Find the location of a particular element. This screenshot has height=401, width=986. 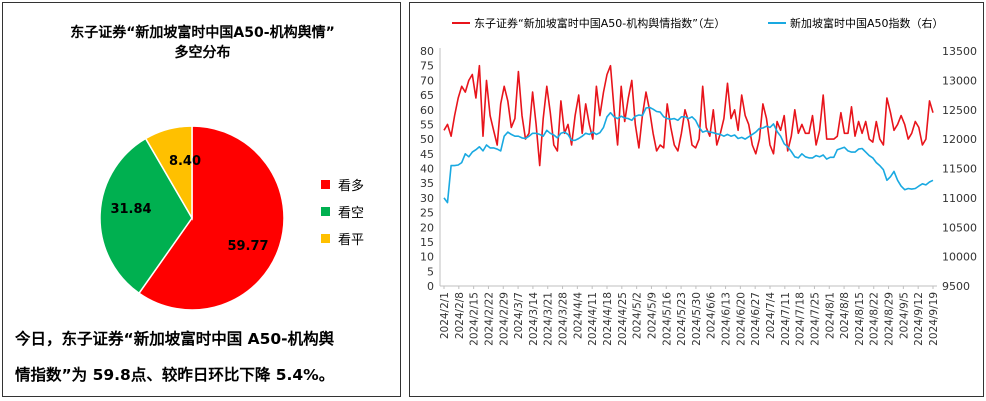

left-y-tick-label: 70 is located at coordinates (427, 80).